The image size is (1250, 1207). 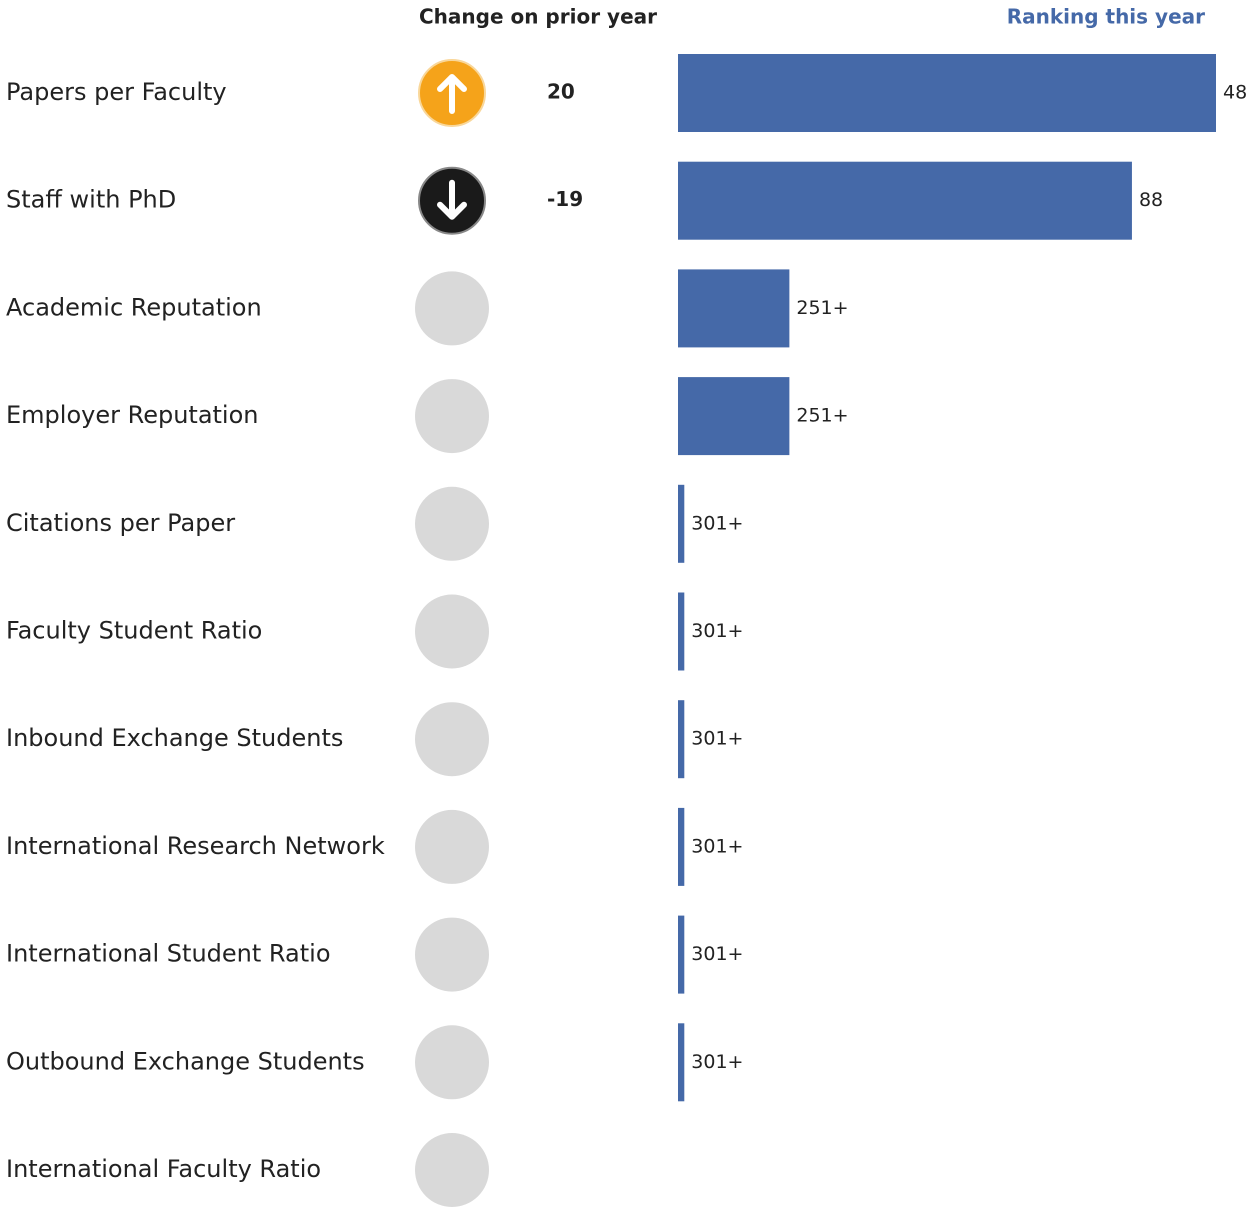 I want to click on category-label: Employer Reputation, so click(x=132, y=415).